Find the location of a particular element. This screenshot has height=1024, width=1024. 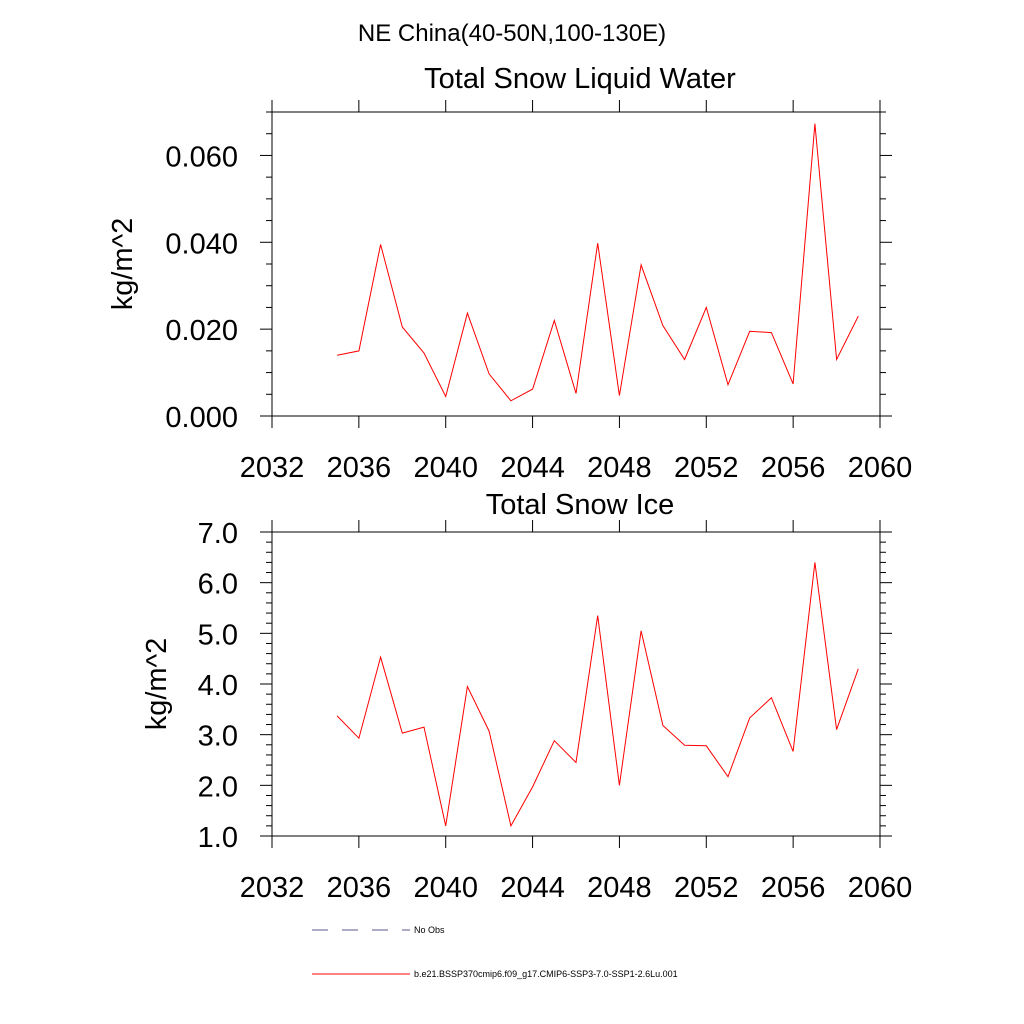

y-tick-label: 1.0 is located at coordinates (218, 838).